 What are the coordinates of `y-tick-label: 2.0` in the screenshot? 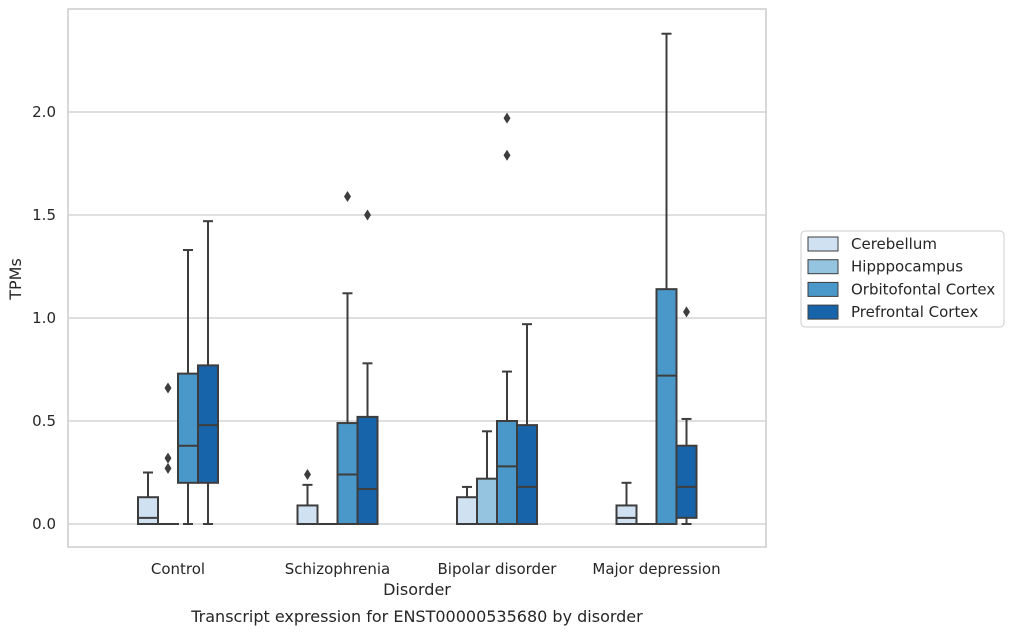 It's located at (44, 112).